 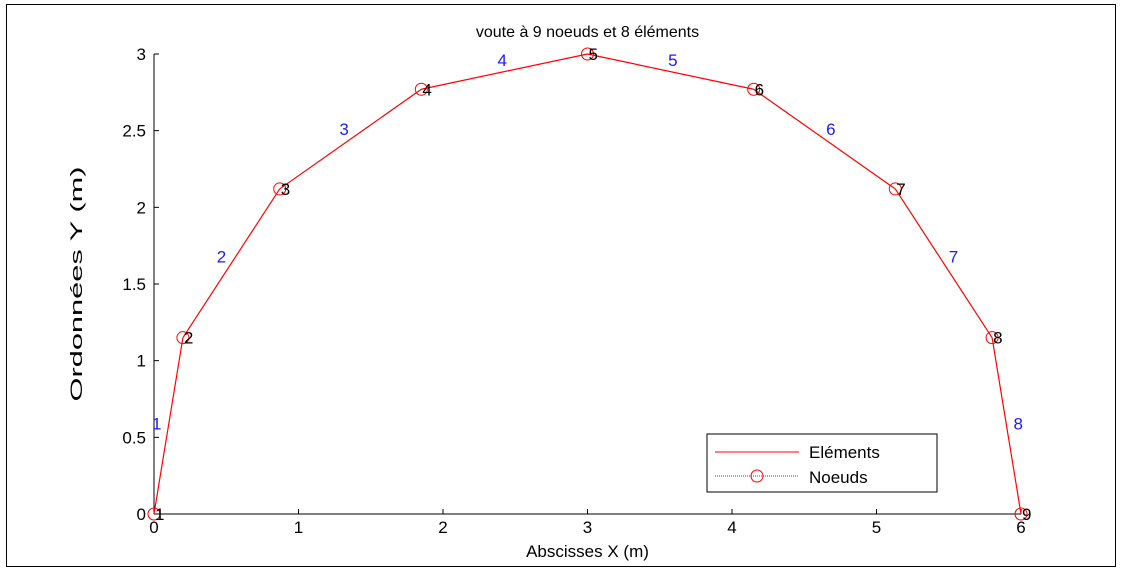 What do you see at coordinates (501, 60) in the screenshot?
I see `element-label: 4` at bounding box center [501, 60].